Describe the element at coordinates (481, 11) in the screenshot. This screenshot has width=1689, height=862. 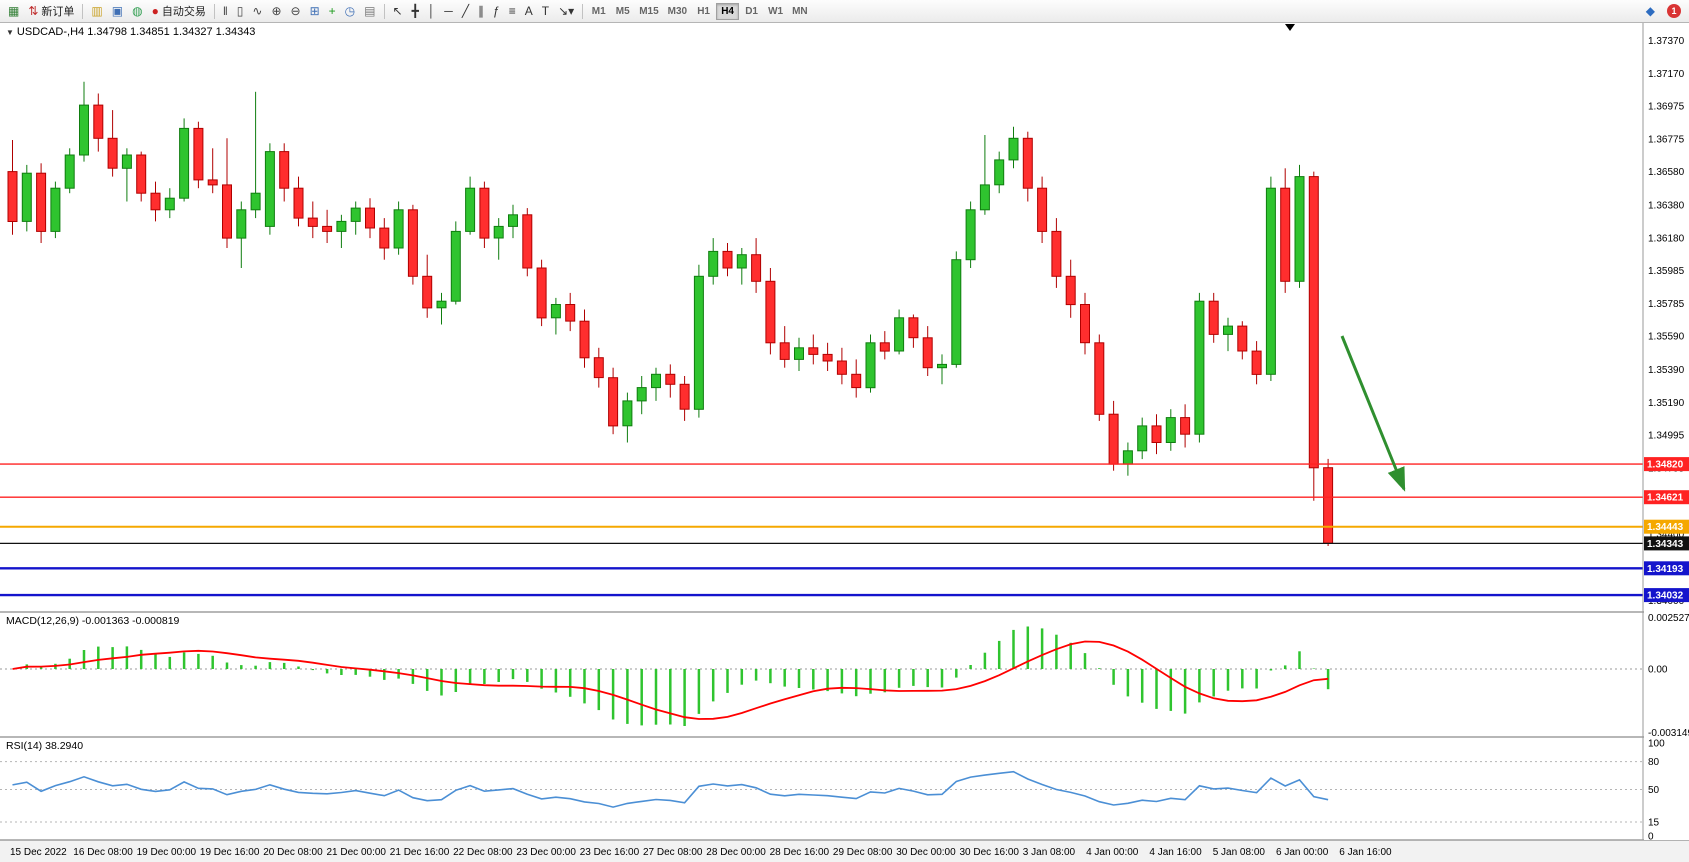
I see `channel-button: ∥` at that location.